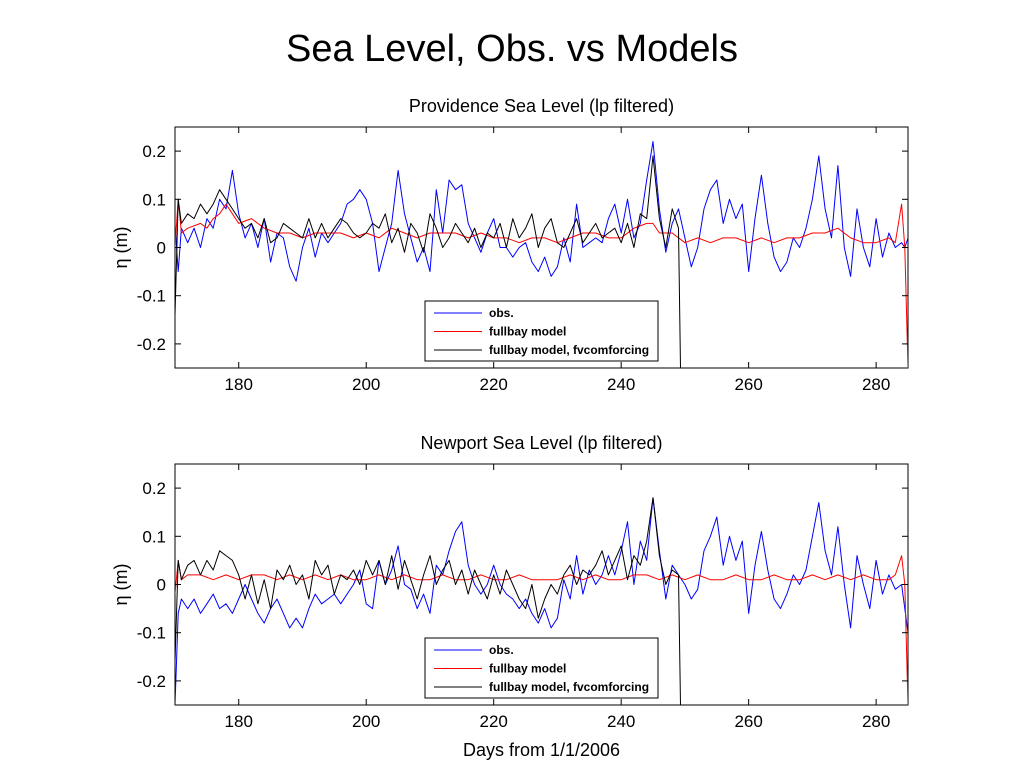 This screenshot has height=768, width=1024. I want to click on series-line-fullbay-model, so click(541, 630).